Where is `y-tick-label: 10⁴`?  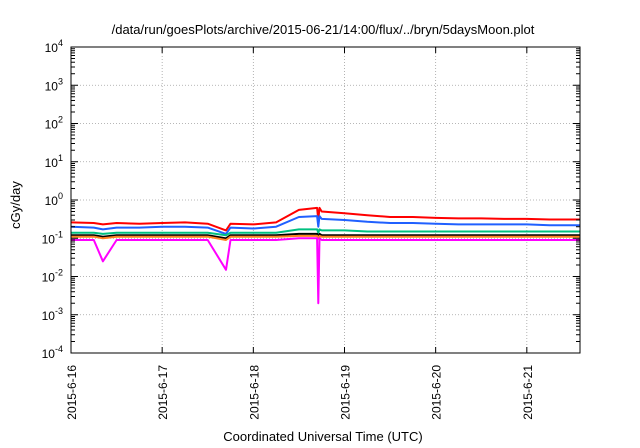 y-tick-label: 10⁴ is located at coordinates (54, 46).